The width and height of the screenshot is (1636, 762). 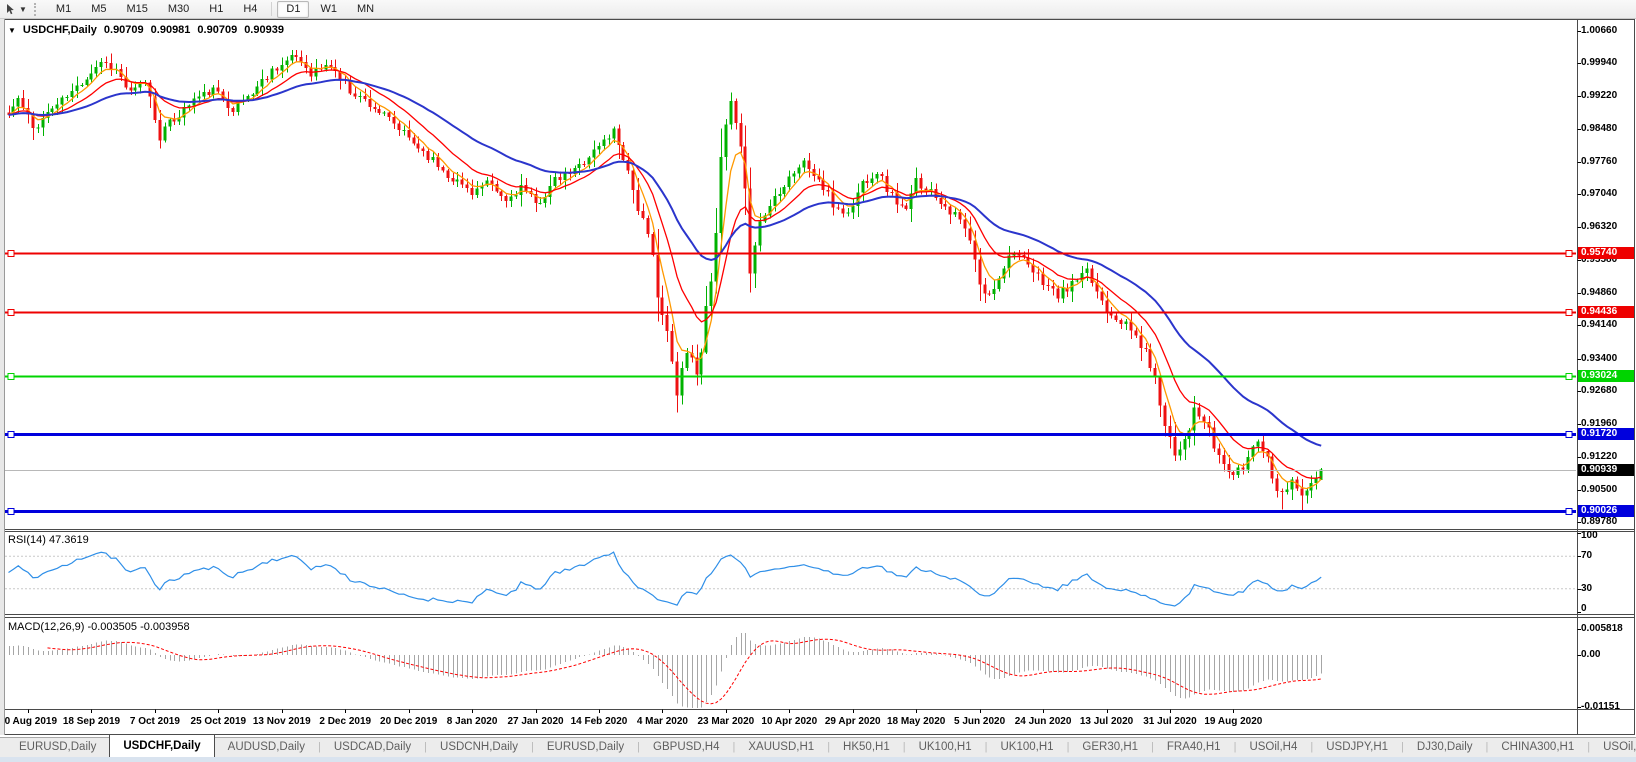 What do you see at coordinates (10, 8) in the screenshot?
I see `cursor-icon` at bounding box center [10, 8].